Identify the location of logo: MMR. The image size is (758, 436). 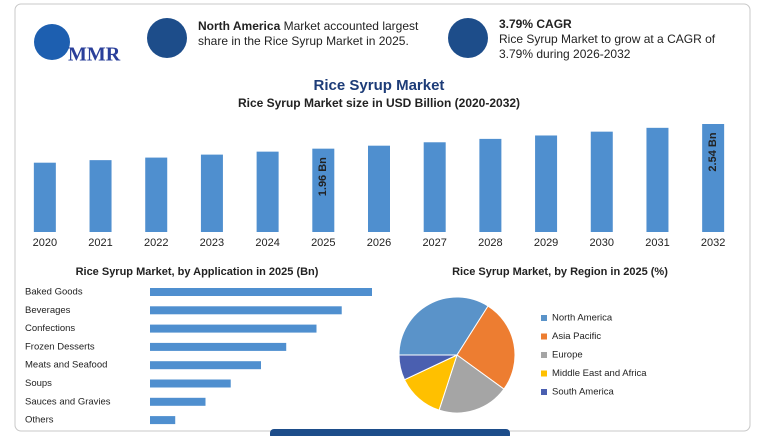
(94, 55).